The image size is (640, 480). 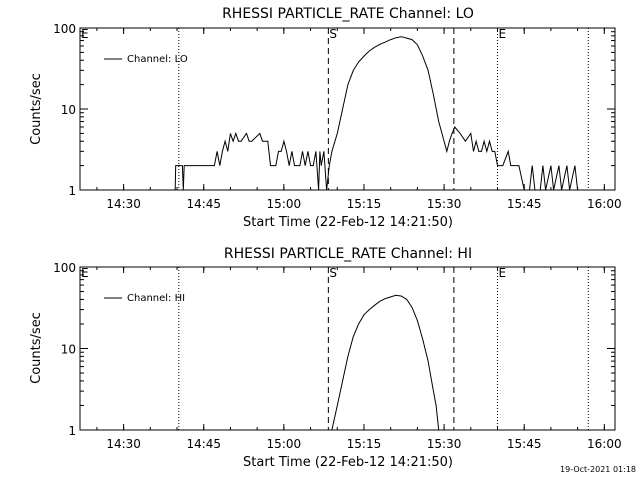 I want to click on legend: Channel: HI, so click(x=144, y=298).